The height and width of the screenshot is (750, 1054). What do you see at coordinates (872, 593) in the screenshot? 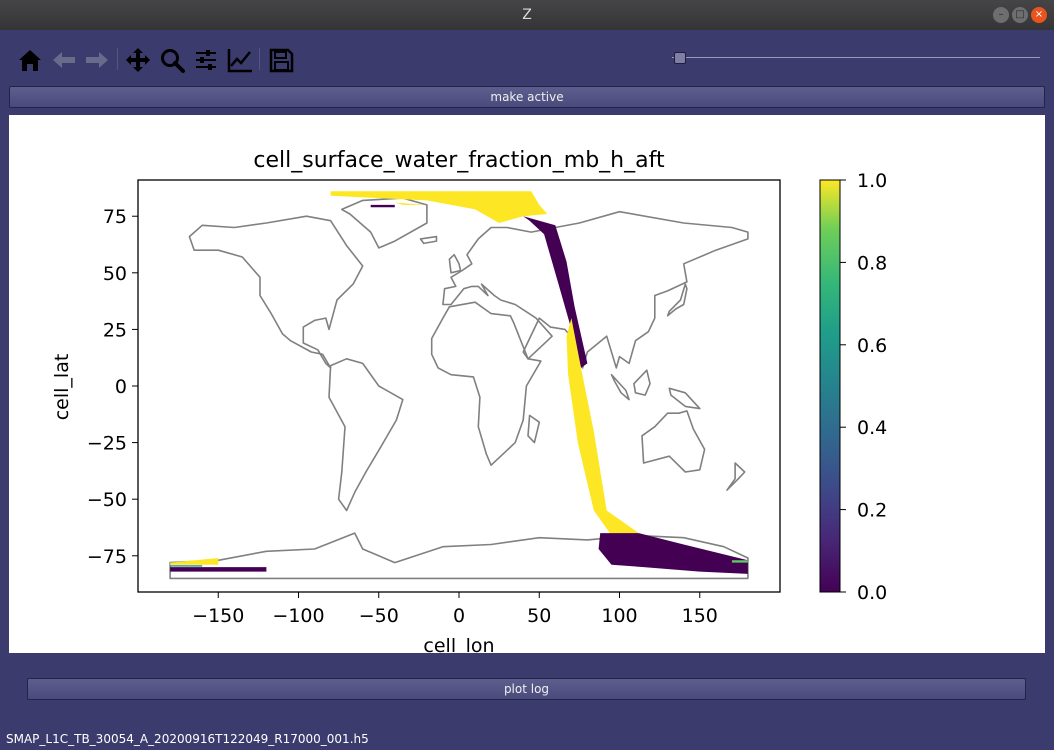
I see `colorbar-tick-label: 0.0` at bounding box center [872, 593].